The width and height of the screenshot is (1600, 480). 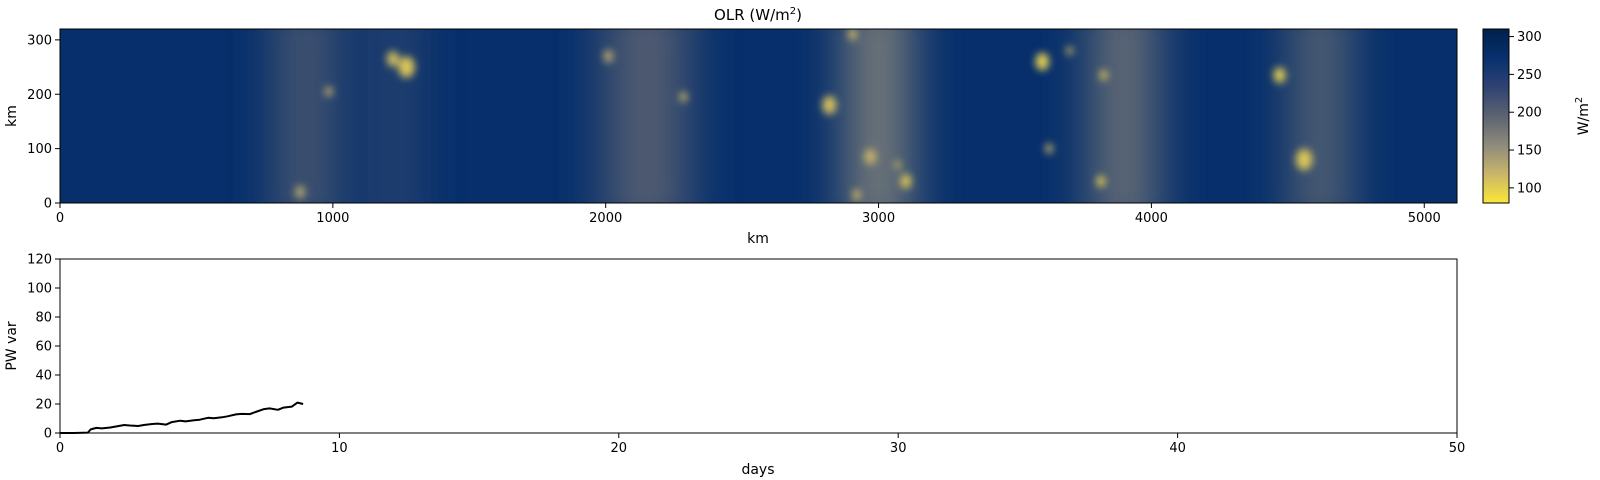 What do you see at coordinates (43, 405) in the screenshot?
I see `y-tick-label: 20` at bounding box center [43, 405].